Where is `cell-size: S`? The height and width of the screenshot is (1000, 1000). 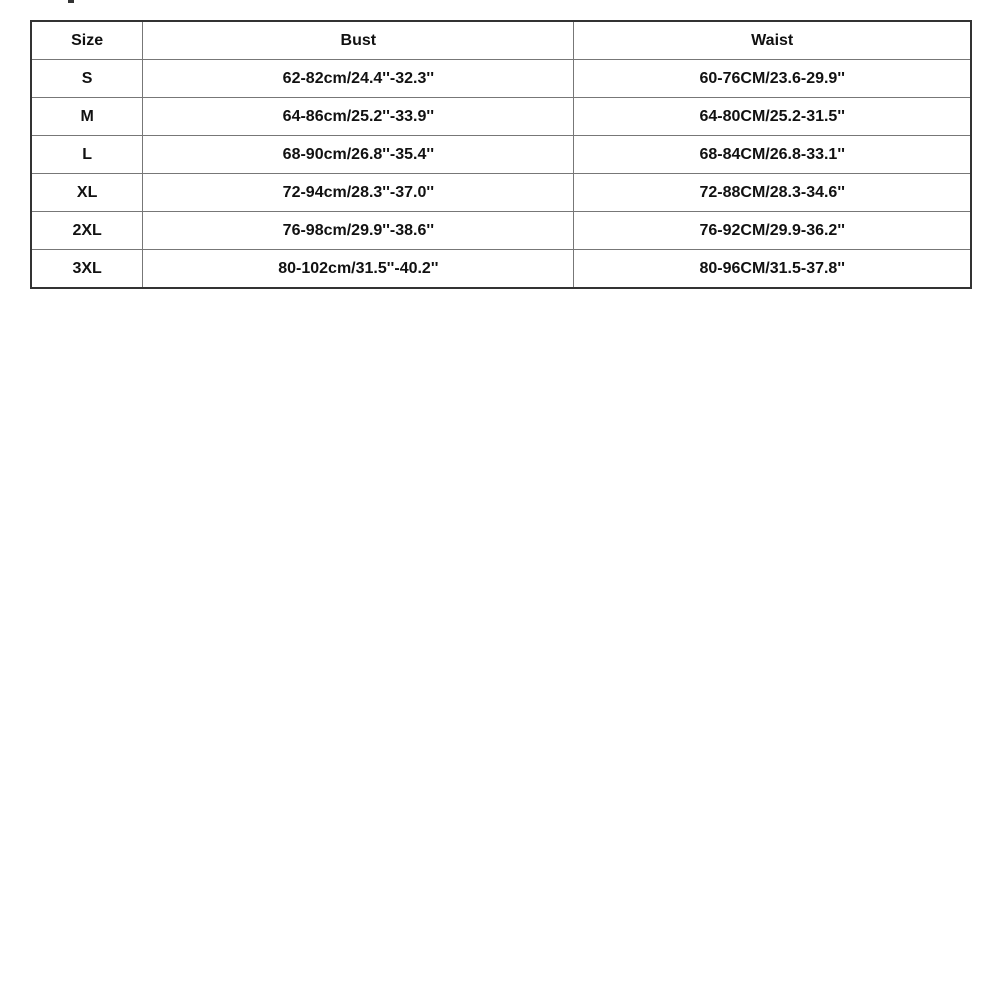 cell-size: S is located at coordinates (87, 78).